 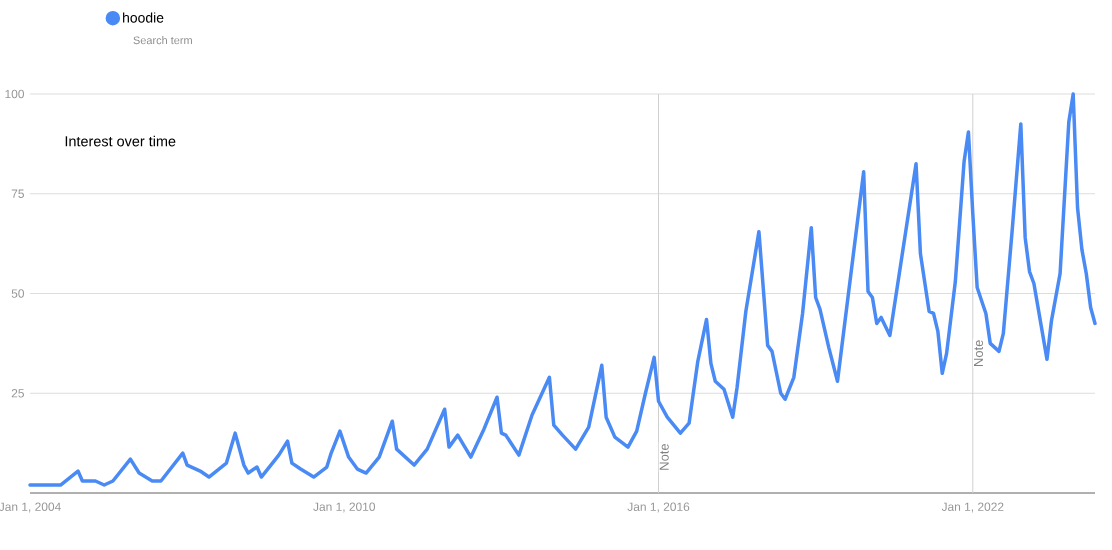 I want to click on y-tick-label: 75, so click(x=17, y=193).